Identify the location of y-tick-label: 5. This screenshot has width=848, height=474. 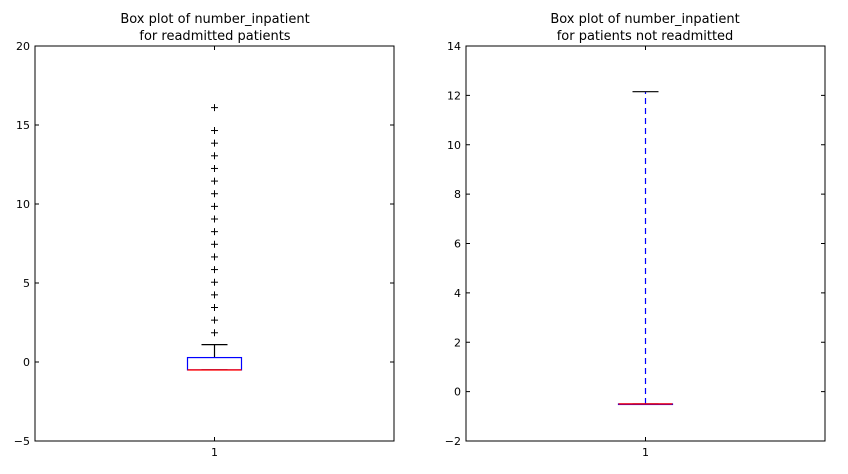
(26, 283).